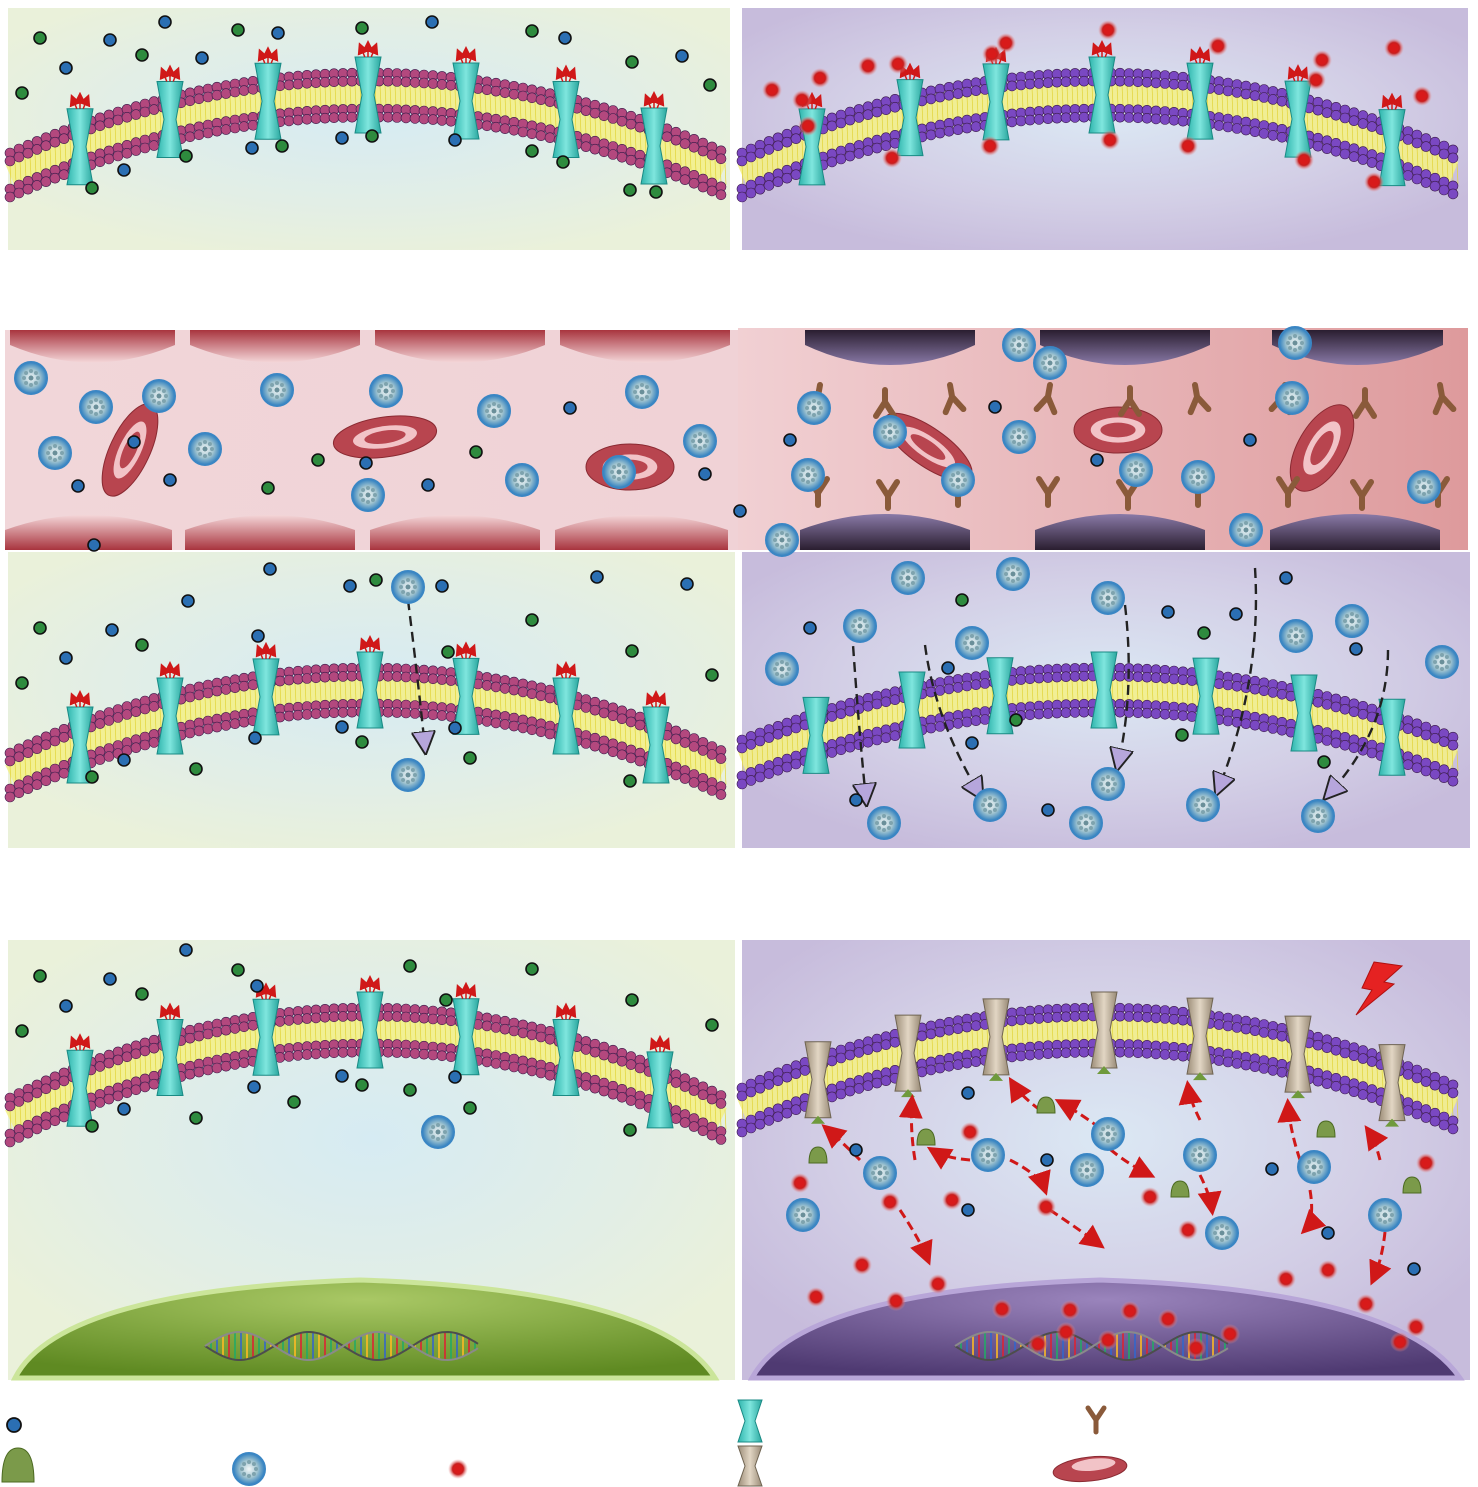  I want to click on channel-protein-tip, so click(1298, 1094).